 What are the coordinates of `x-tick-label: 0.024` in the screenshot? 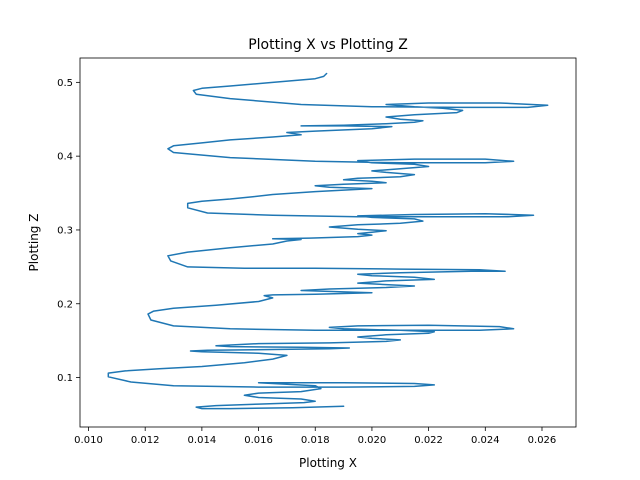 It's located at (485, 440).